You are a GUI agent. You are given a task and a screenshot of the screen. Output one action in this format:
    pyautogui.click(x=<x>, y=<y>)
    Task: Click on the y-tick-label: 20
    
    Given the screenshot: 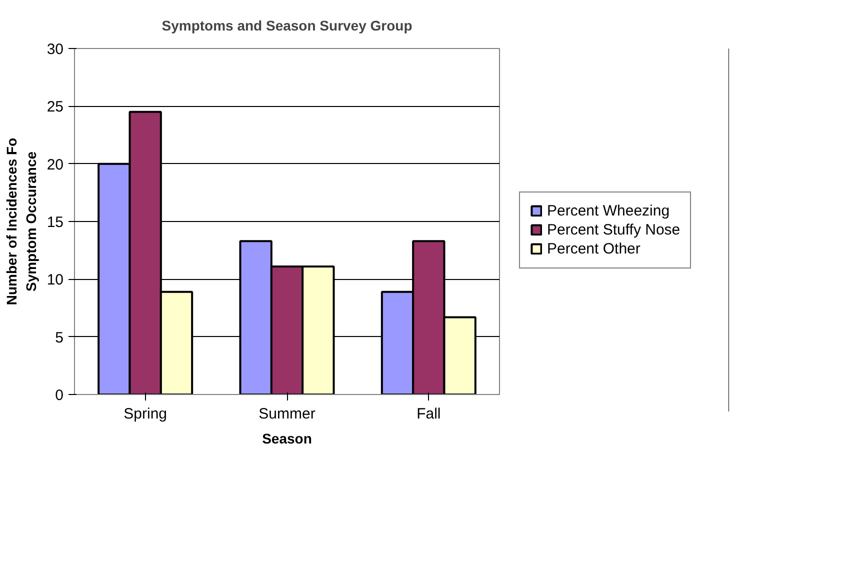 What is the action you would take?
    pyautogui.click(x=55, y=165)
    